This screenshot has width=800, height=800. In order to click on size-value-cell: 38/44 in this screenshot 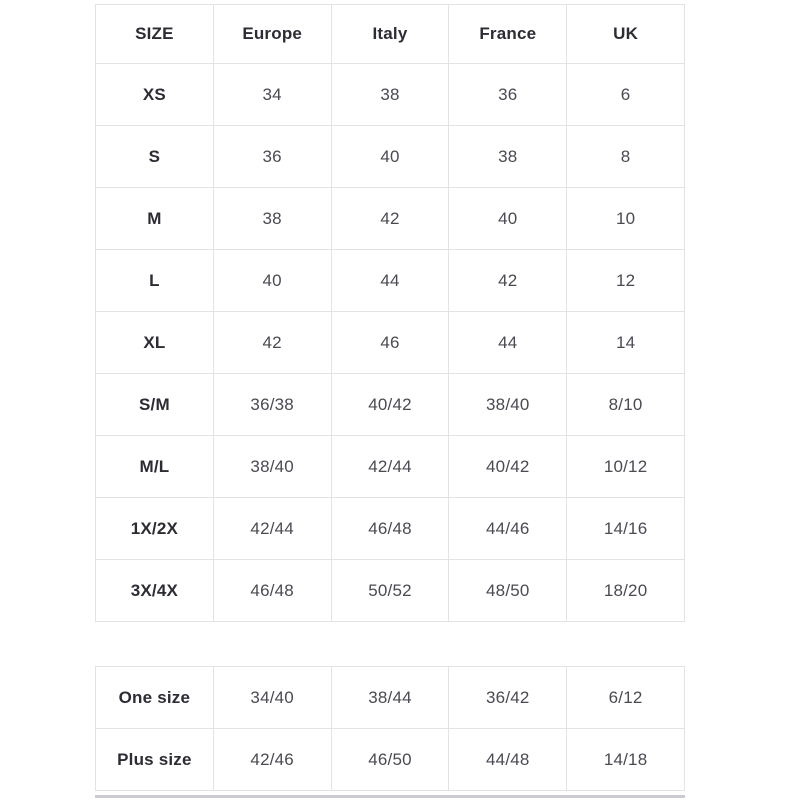, I will do `click(390, 697)`.